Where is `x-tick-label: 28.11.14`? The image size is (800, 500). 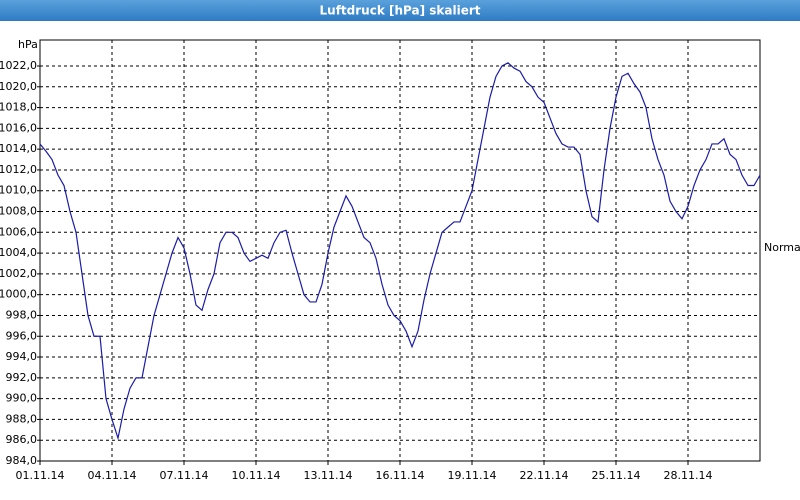
x-tick-label: 28.11.14 is located at coordinates (688, 475).